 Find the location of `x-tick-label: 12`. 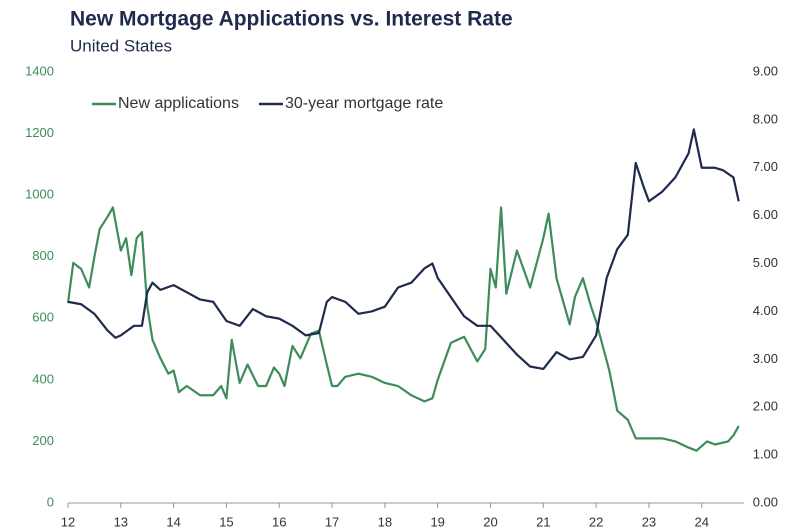

x-tick-label: 12 is located at coordinates (68, 521).